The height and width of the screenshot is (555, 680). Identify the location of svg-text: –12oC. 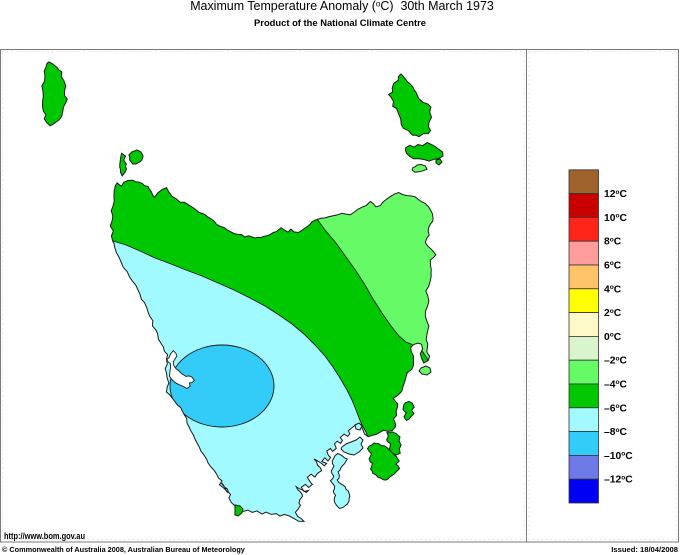
(618, 479).